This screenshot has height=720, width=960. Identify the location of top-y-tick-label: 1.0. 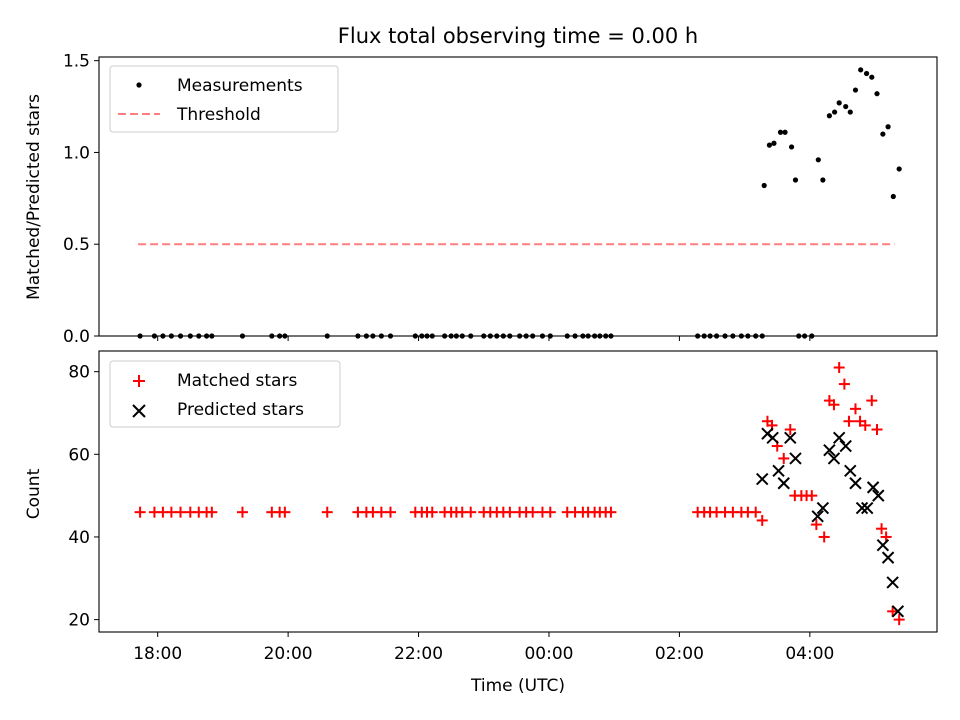
(76, 153).